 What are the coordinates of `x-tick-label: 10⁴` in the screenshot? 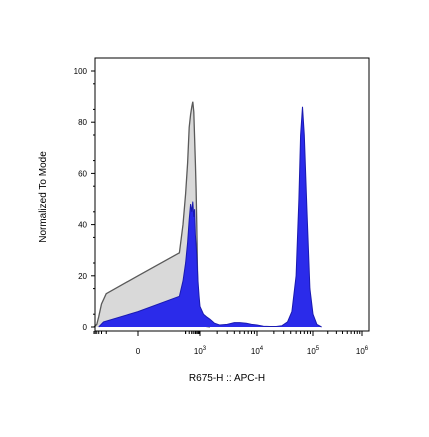 It's located at (257, 351).